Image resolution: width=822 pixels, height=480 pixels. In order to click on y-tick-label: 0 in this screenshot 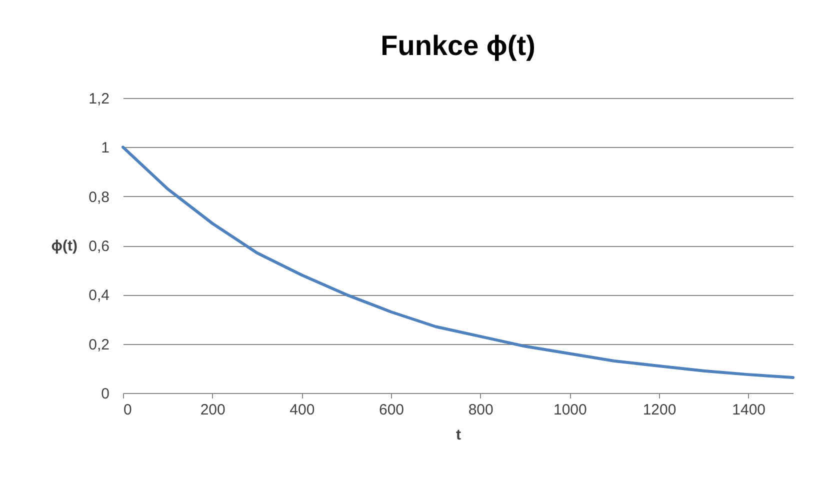, I will do `click(105, 394)`.